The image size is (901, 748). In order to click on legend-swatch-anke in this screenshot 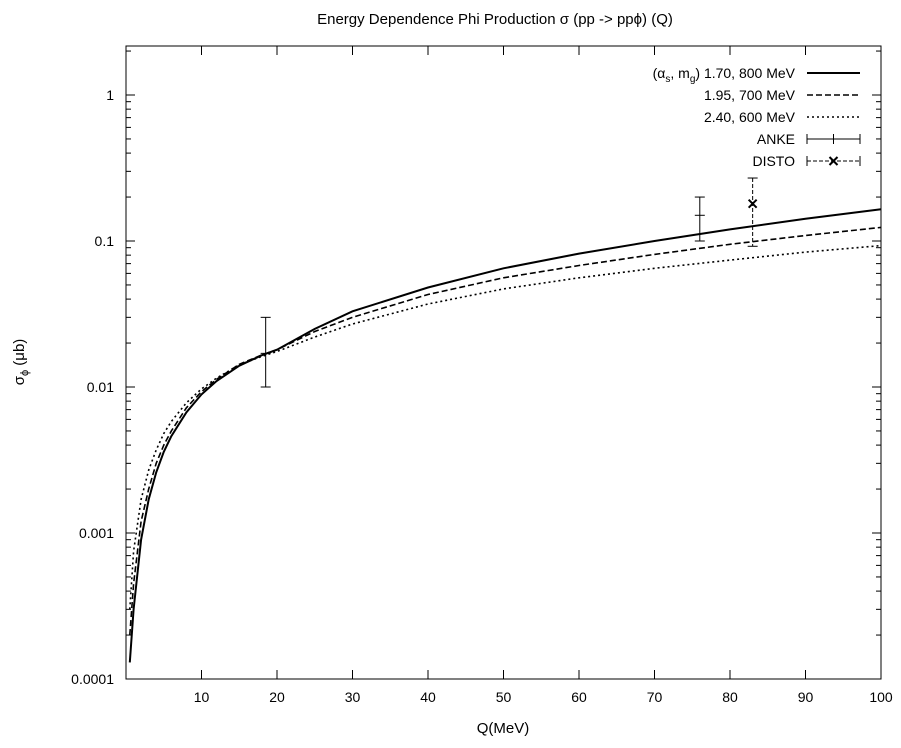, I will do `click(833, 139)`.